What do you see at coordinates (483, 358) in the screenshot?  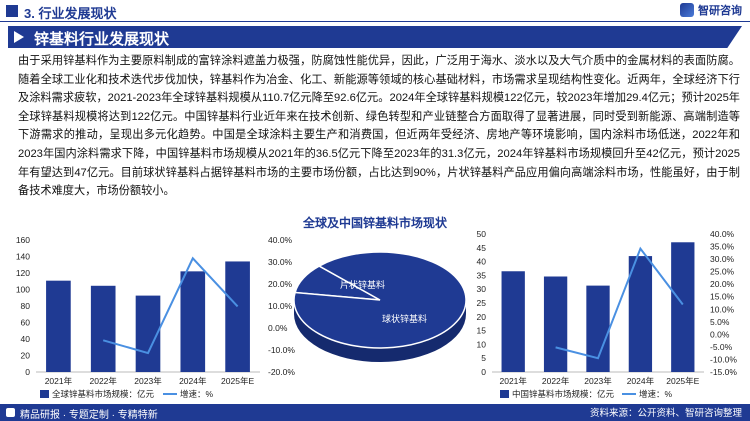 I see `china-chart-ytick-left: 5` at bounding box center [483, 358].